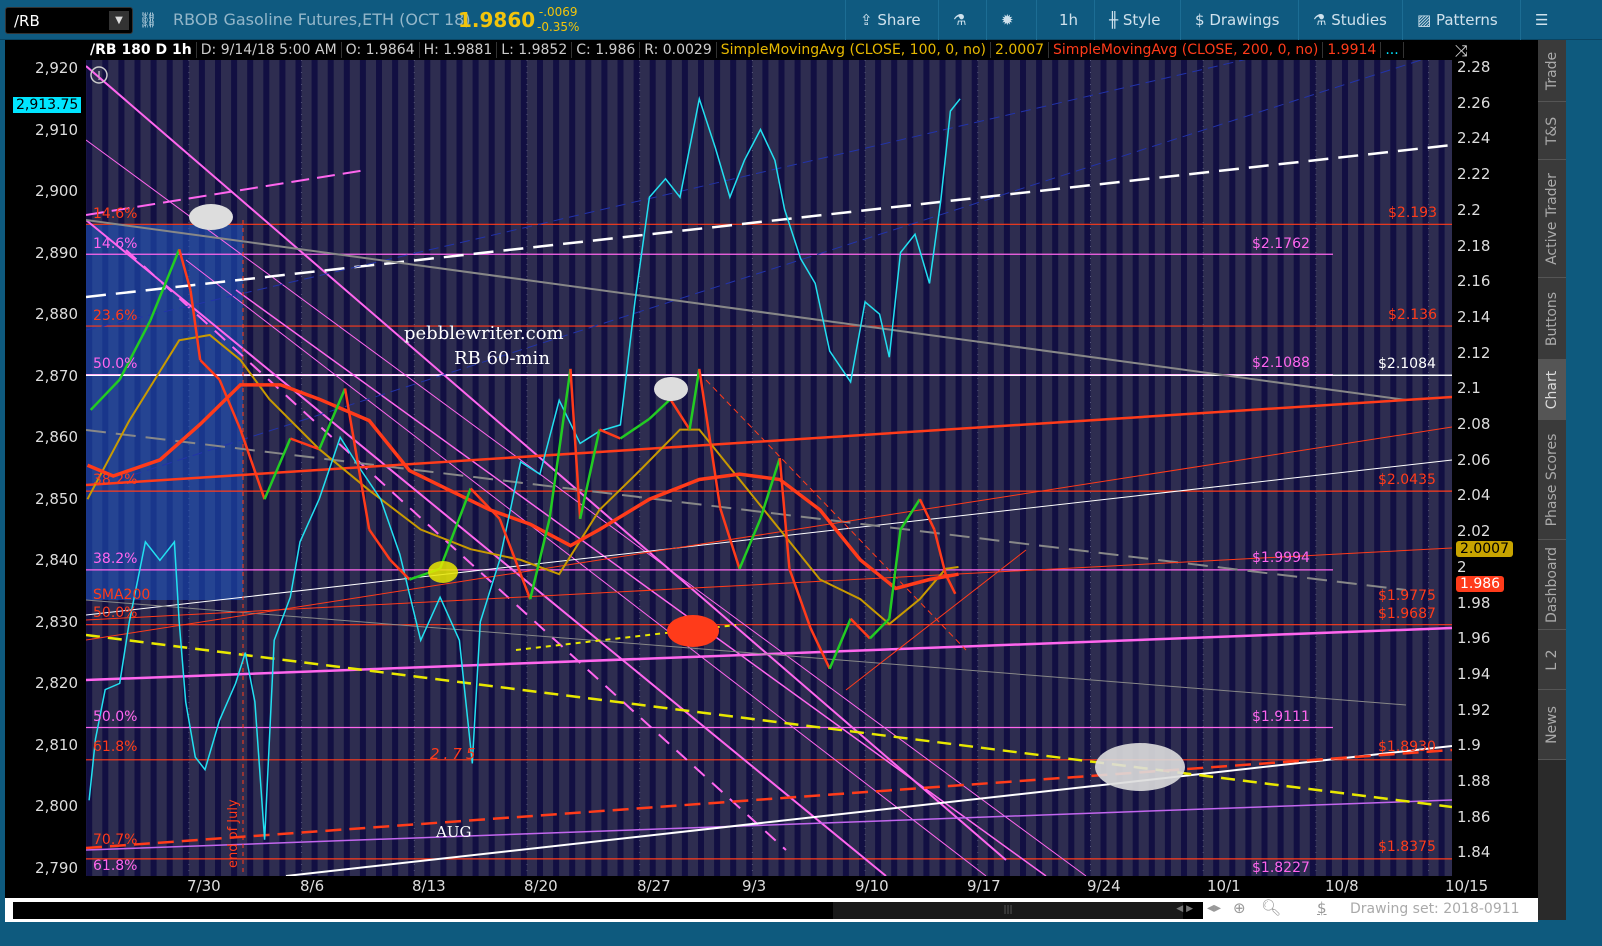  What do you see at coordinates (56, 375) in the screenshot?
I see `left-axis-tick: 2,870` at bounding box center [56, 375].